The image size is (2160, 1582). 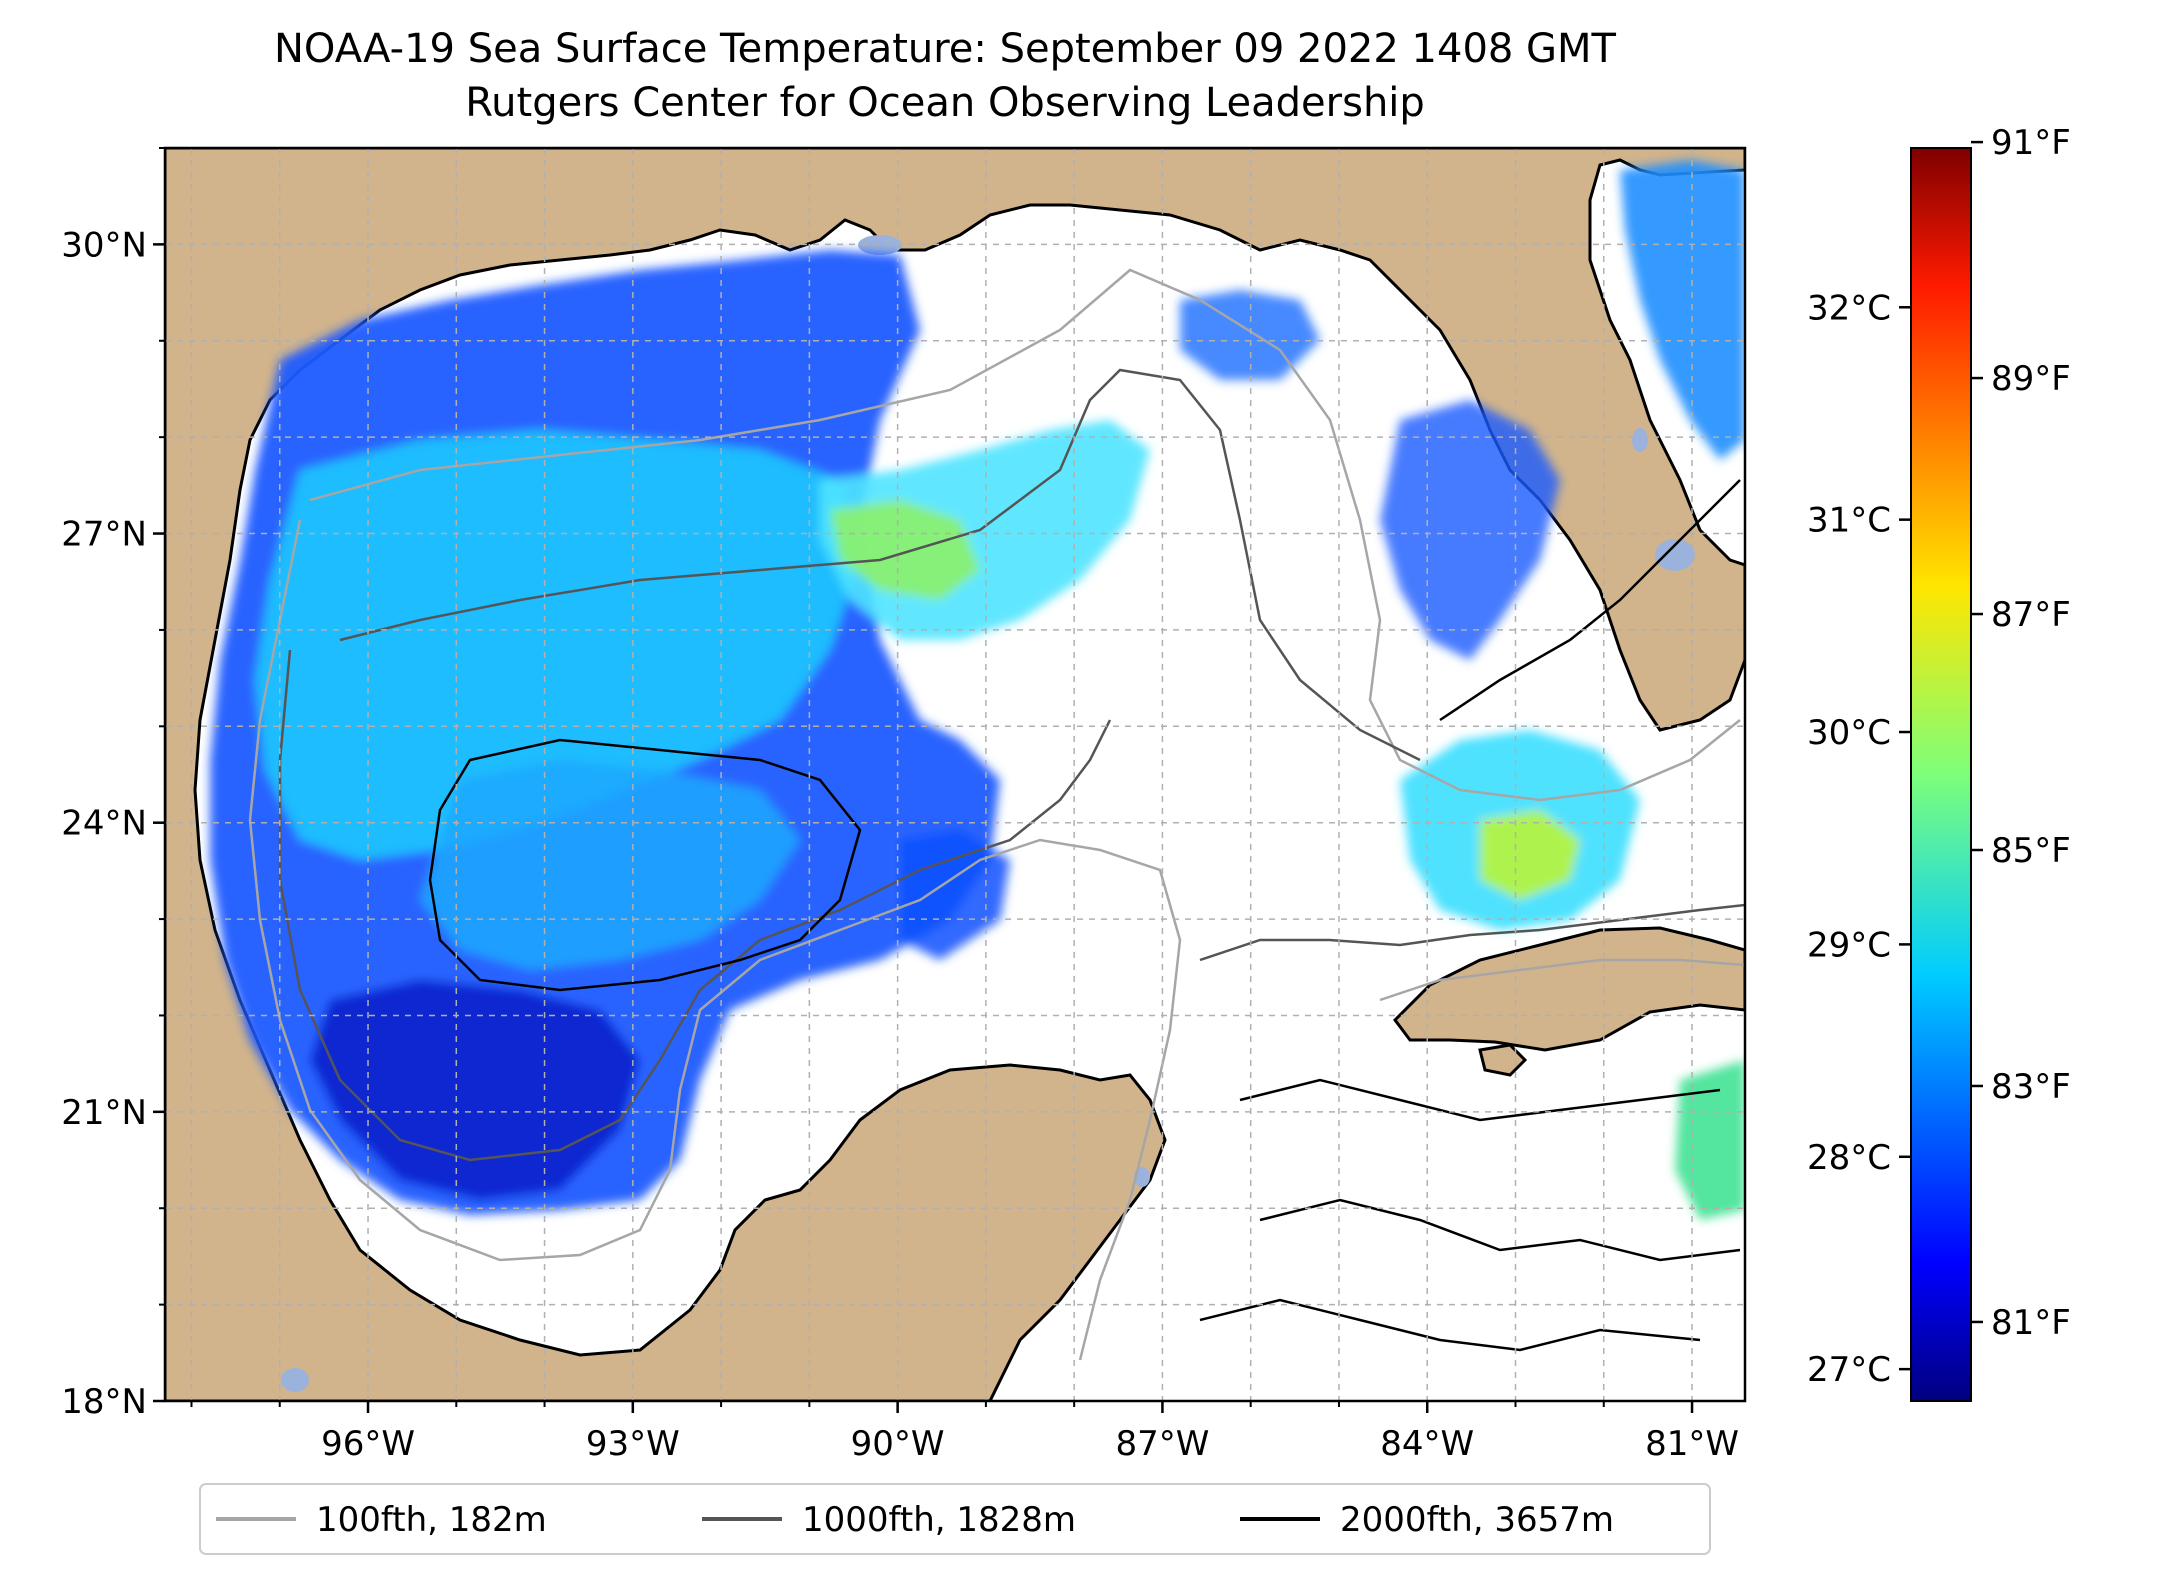 What do you see at coordinates (1569, 989) in the screenshot?
I see `land-cuba` at bounding box center [1569, 989].